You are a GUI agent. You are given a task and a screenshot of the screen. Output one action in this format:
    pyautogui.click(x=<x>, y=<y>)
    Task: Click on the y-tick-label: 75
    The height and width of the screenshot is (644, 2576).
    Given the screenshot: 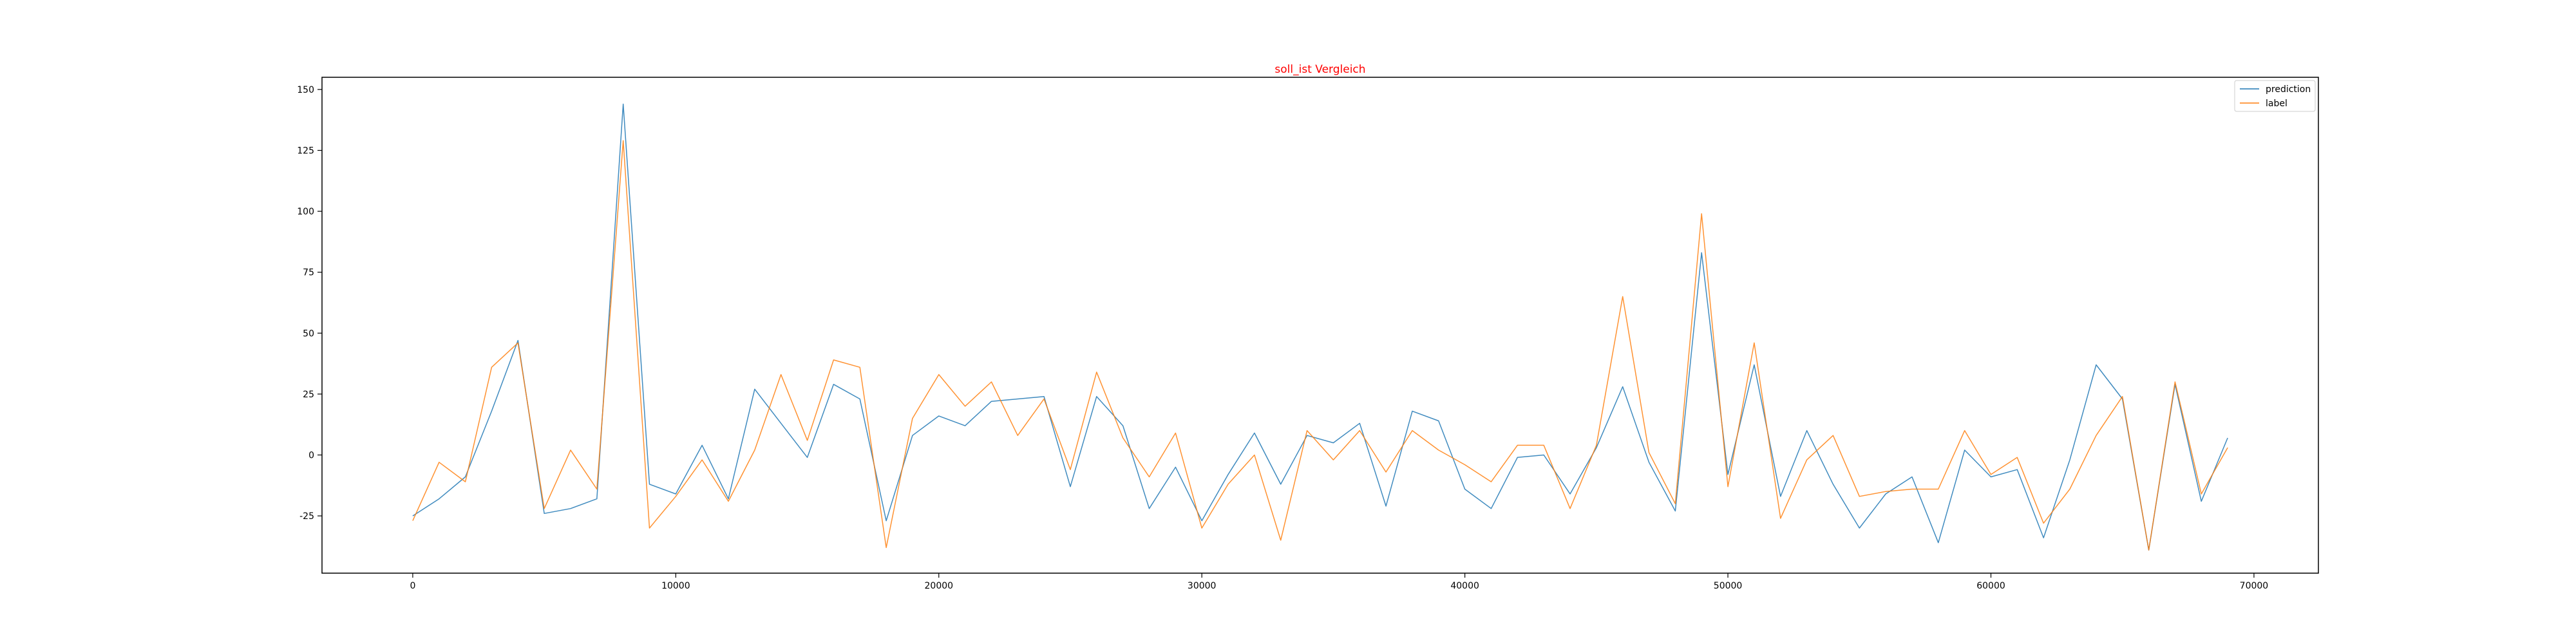 What is the action you would take?
    pyautogui.click(x=309, y=273)
    